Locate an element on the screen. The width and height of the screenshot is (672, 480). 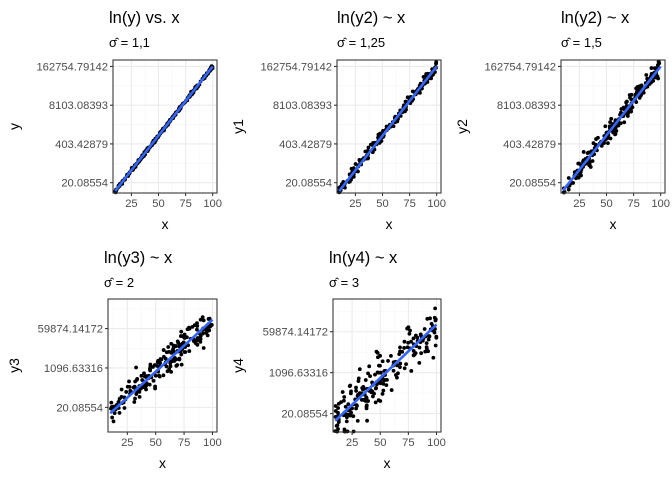
panel-2-y-label: y1 is located at coordinates (238, 126).